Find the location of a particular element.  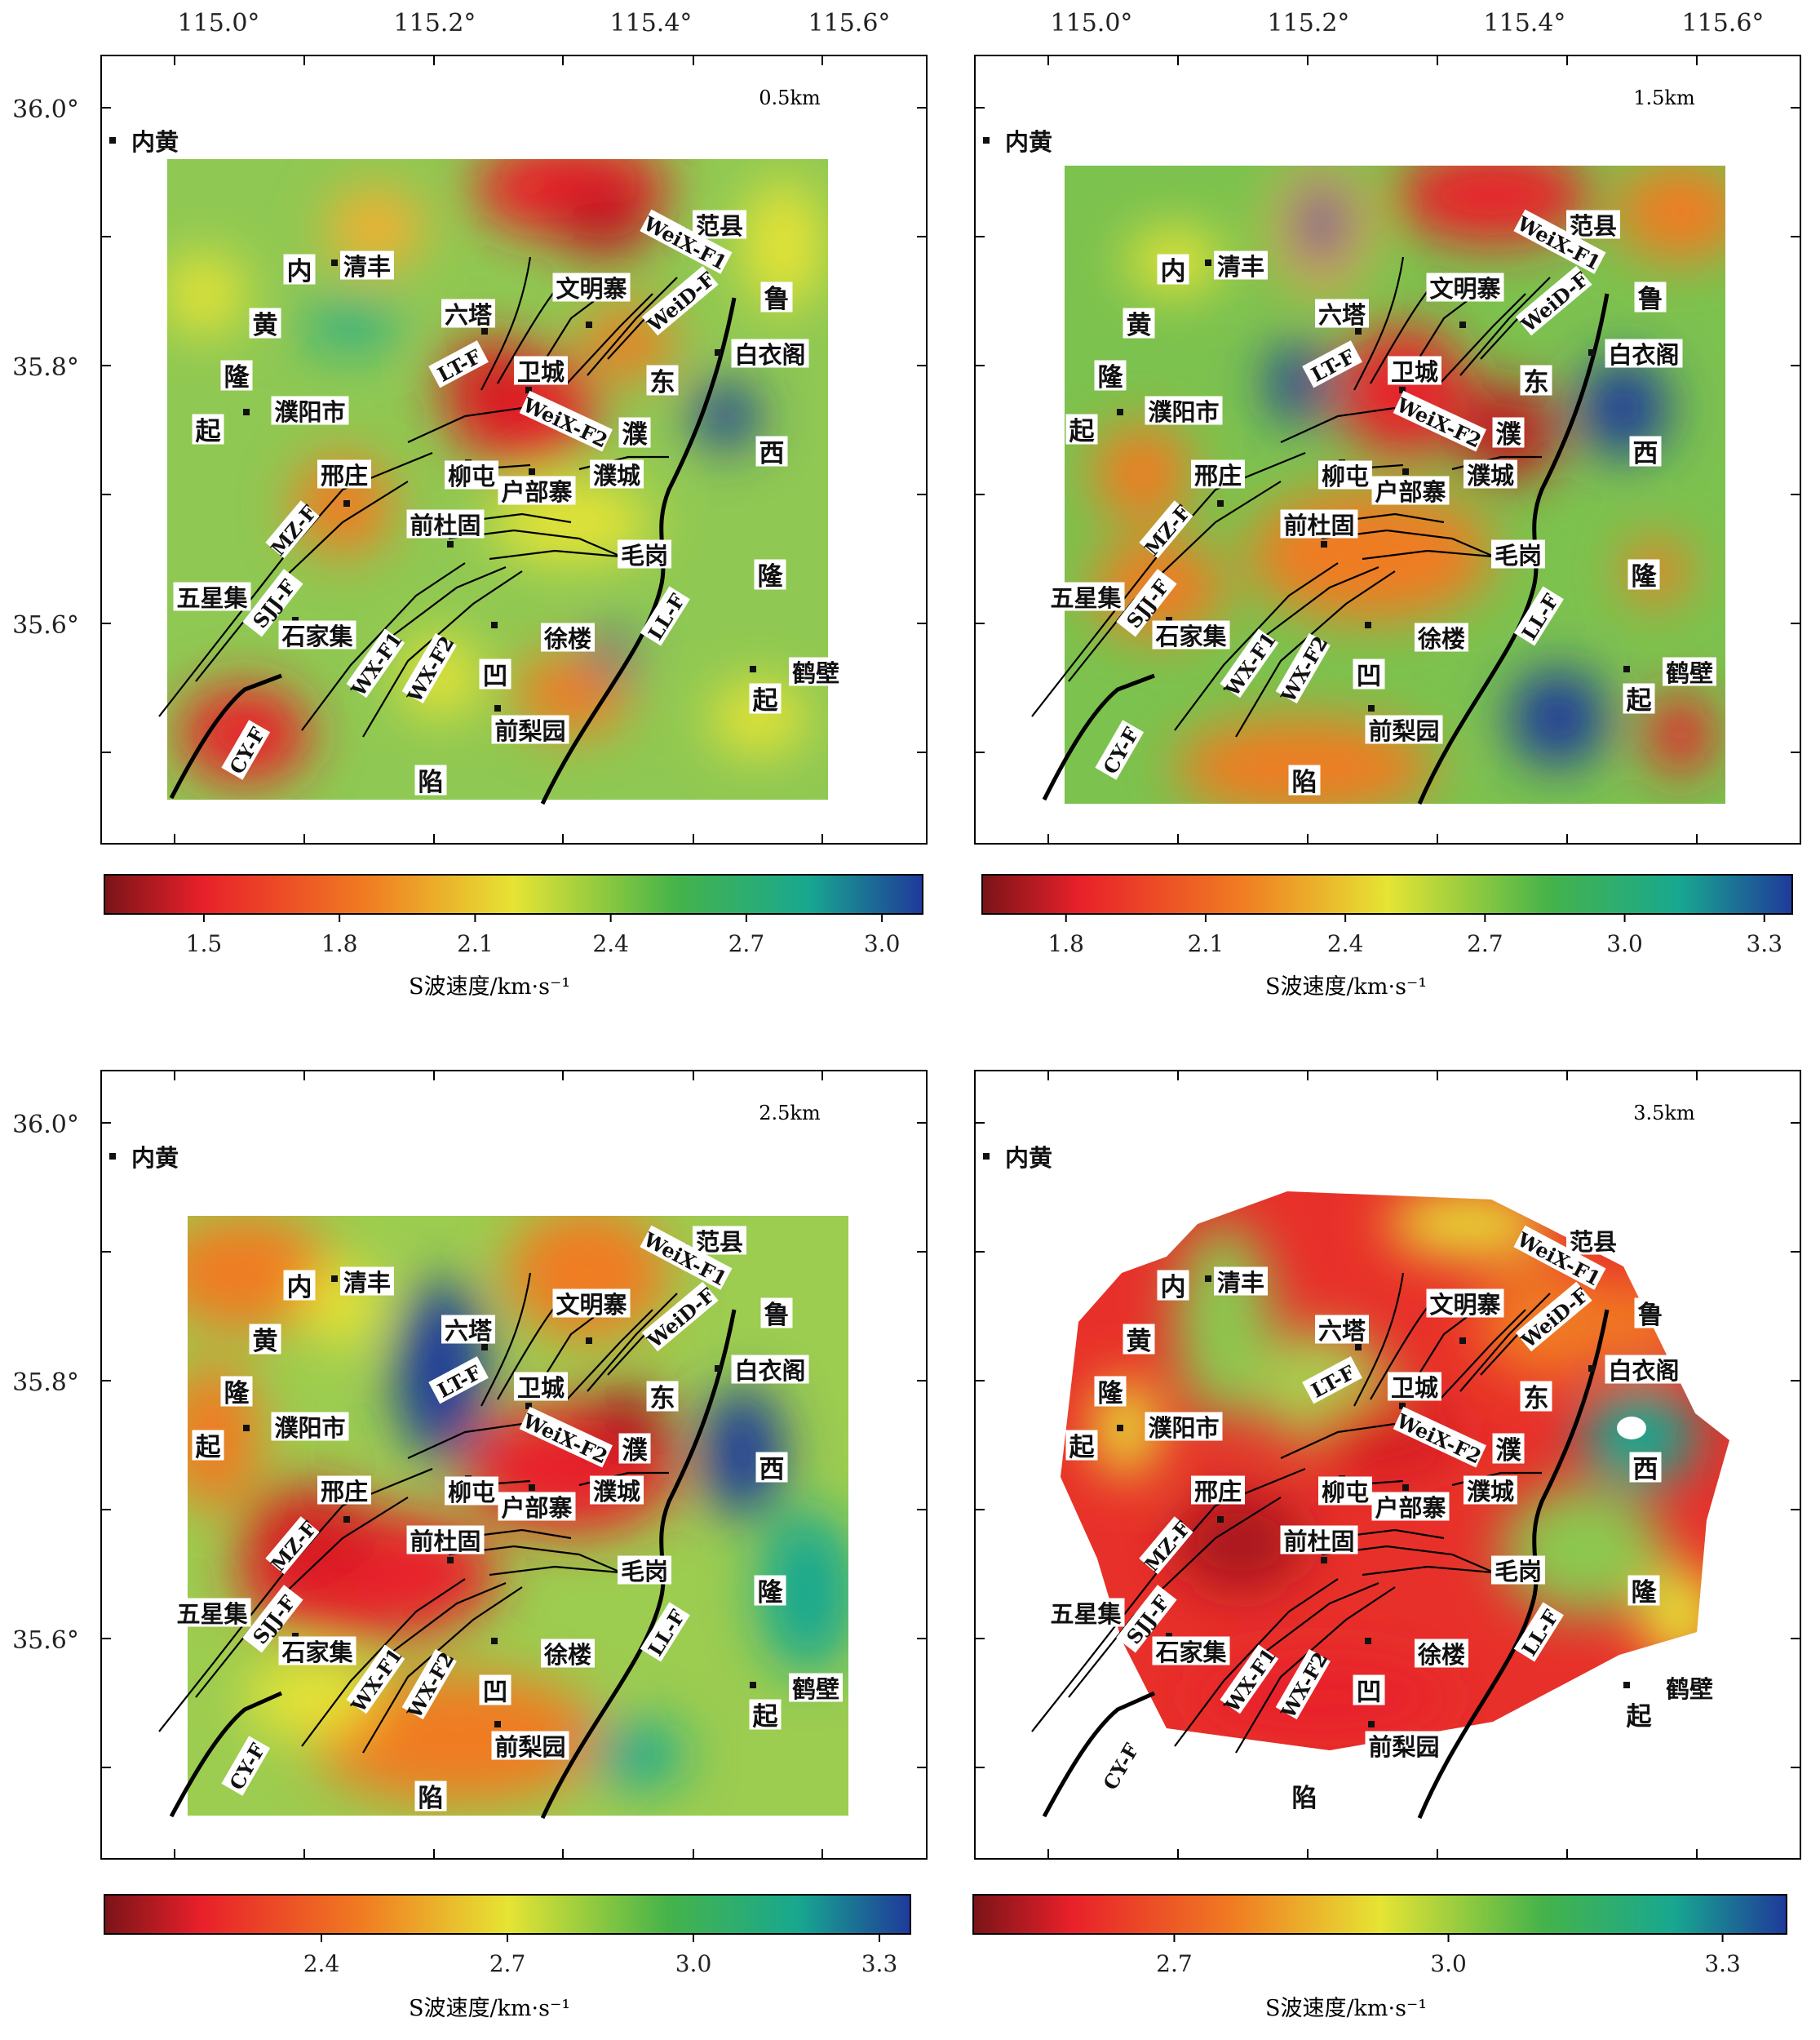

place-label-baiyige-text: 白衣阁 is located at coordinates (770, 355).